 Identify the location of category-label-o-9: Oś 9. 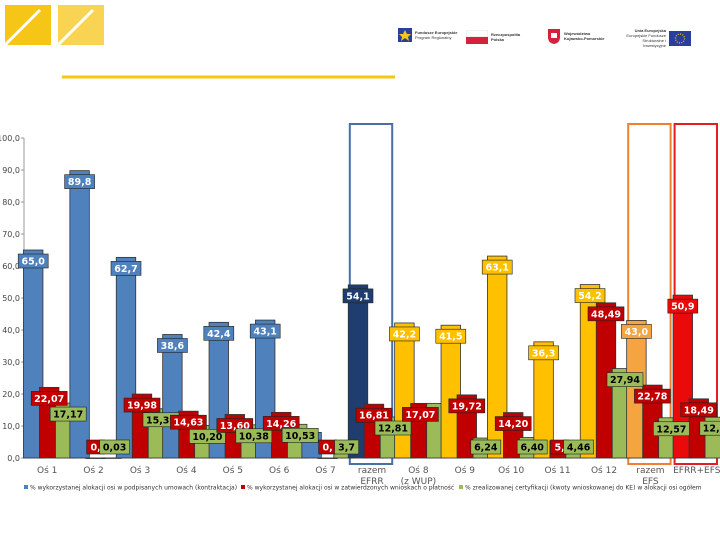
(465, 470).